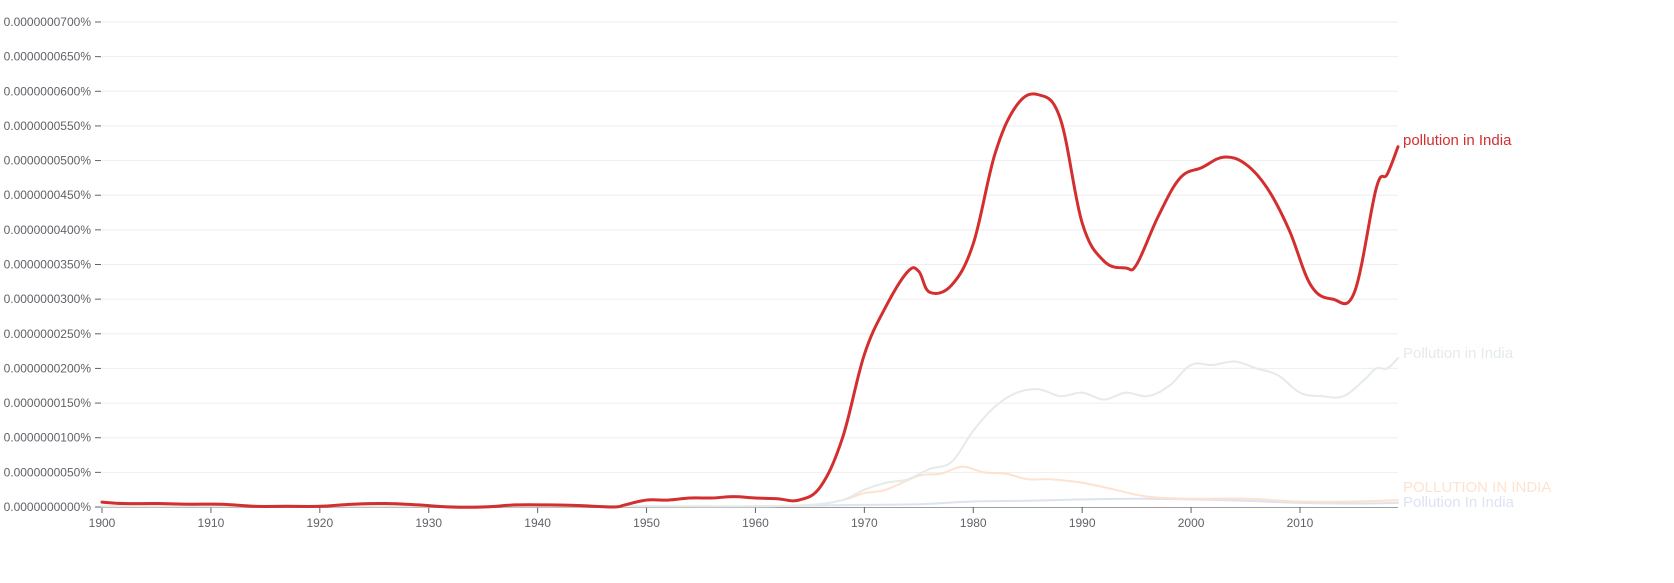 The height and width of the screenshot is (583, 1674). I want to click on y-tick-label: 0.0000000000%, so click(48, 507).